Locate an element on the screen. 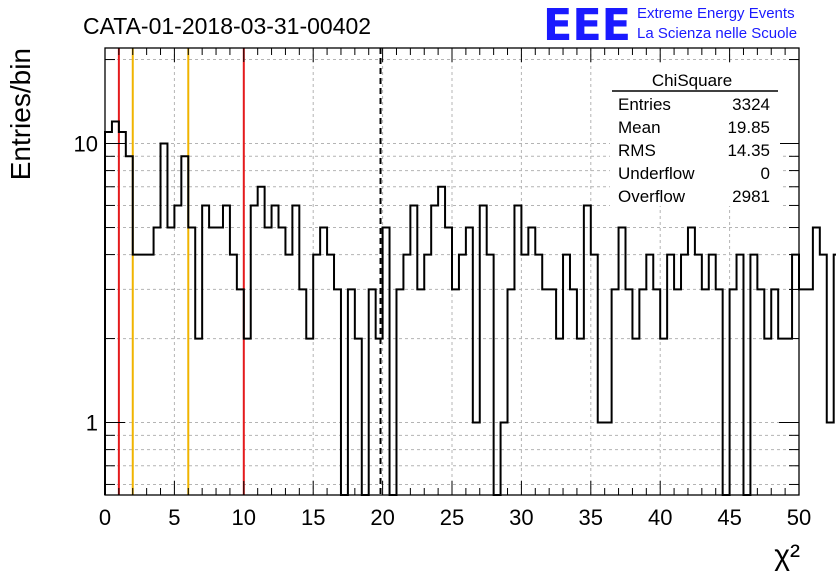 The width and height of the screenshot is (836, 577). stats-label-rms: RMS is located at coordinates (637, 150).